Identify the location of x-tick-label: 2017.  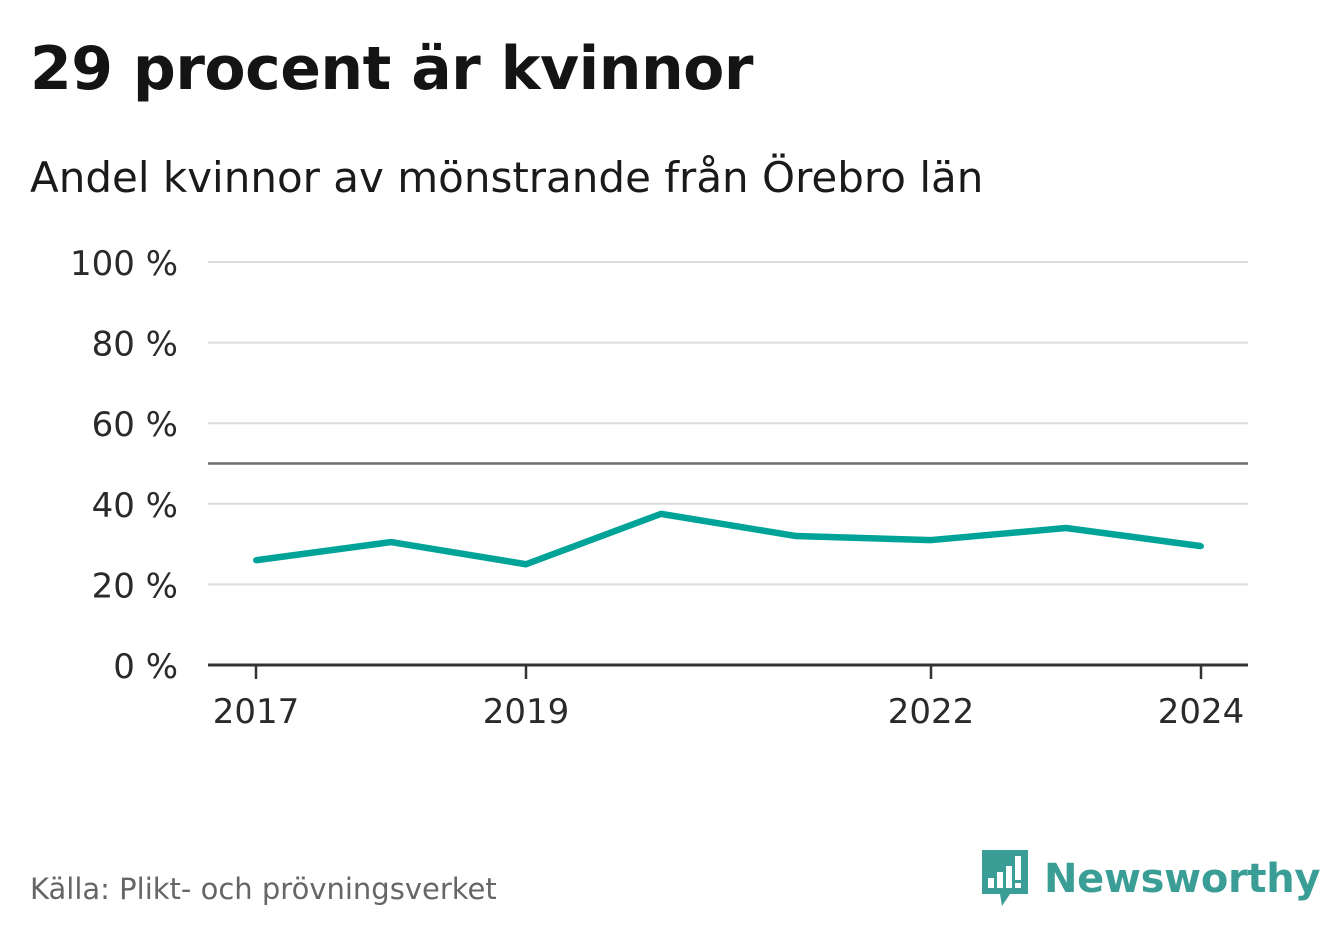
(256, 712).